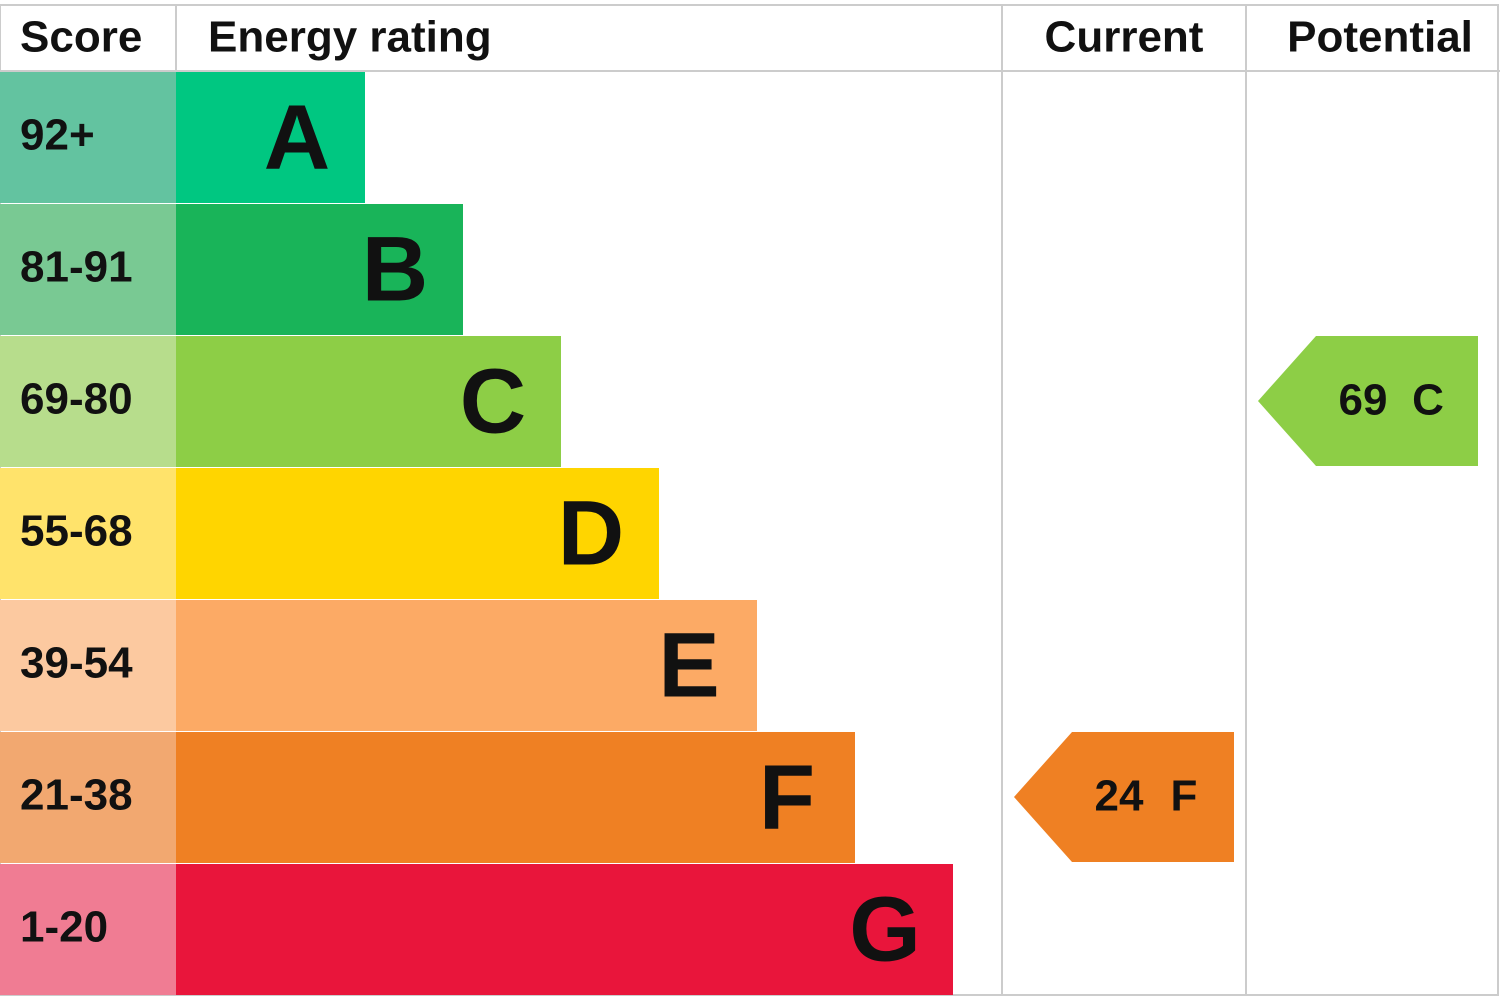 The width and height of the screenshot is (1500, 1000). Describe the element at coordinates (787, 797) in the screenshot. I see `rating-letter: F` at that location.